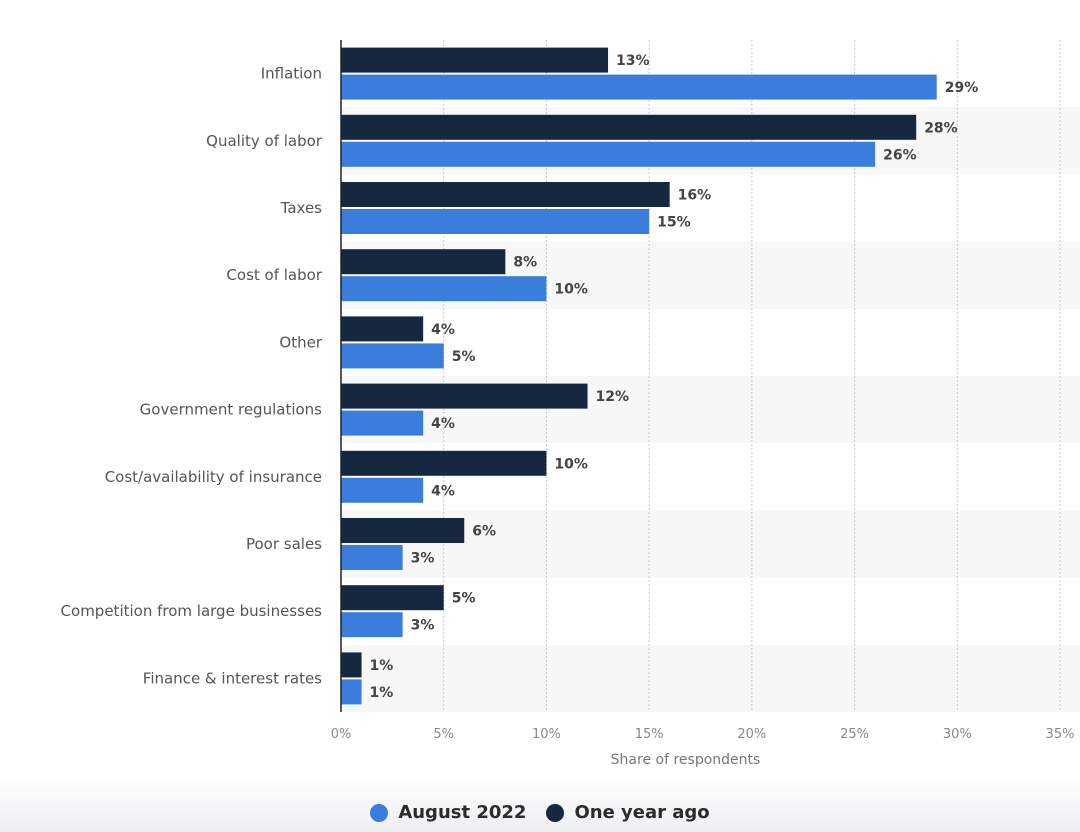 This screenshot has width=1080, height=832. What do you see at coordinates (443, 734) in the screenshot?
I see `x-tick-label-5: 5%` at bounding box center [443, 734].